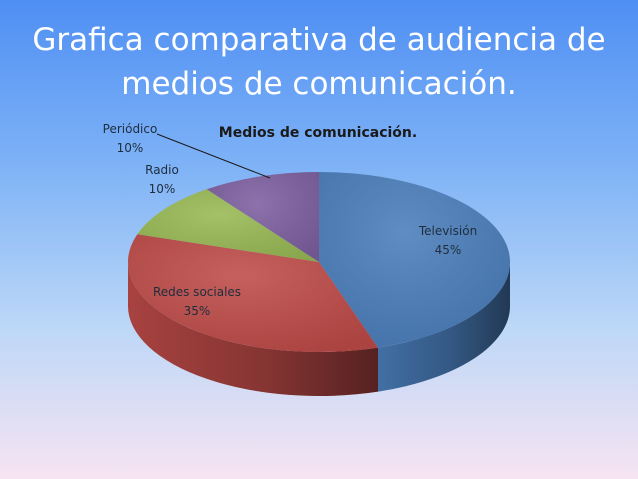 The image size is (638, 479). I want to click on pie-slice-radio, so click(228, 225).